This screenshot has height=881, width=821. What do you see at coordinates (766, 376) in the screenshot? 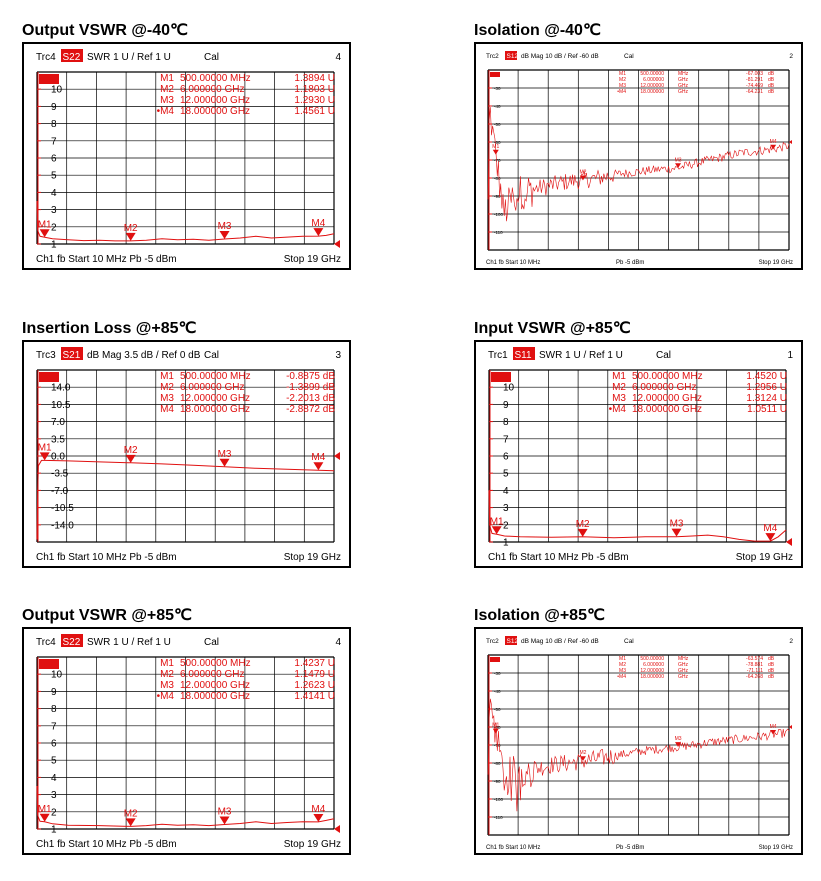
I see `marker-table-value: 1.4520 U` at bounding box center [766, 376].